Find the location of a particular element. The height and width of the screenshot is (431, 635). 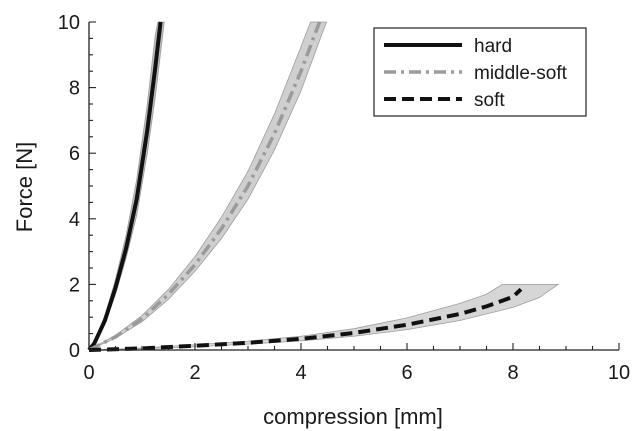

series-line-hard is located at coordinates (125, 186).